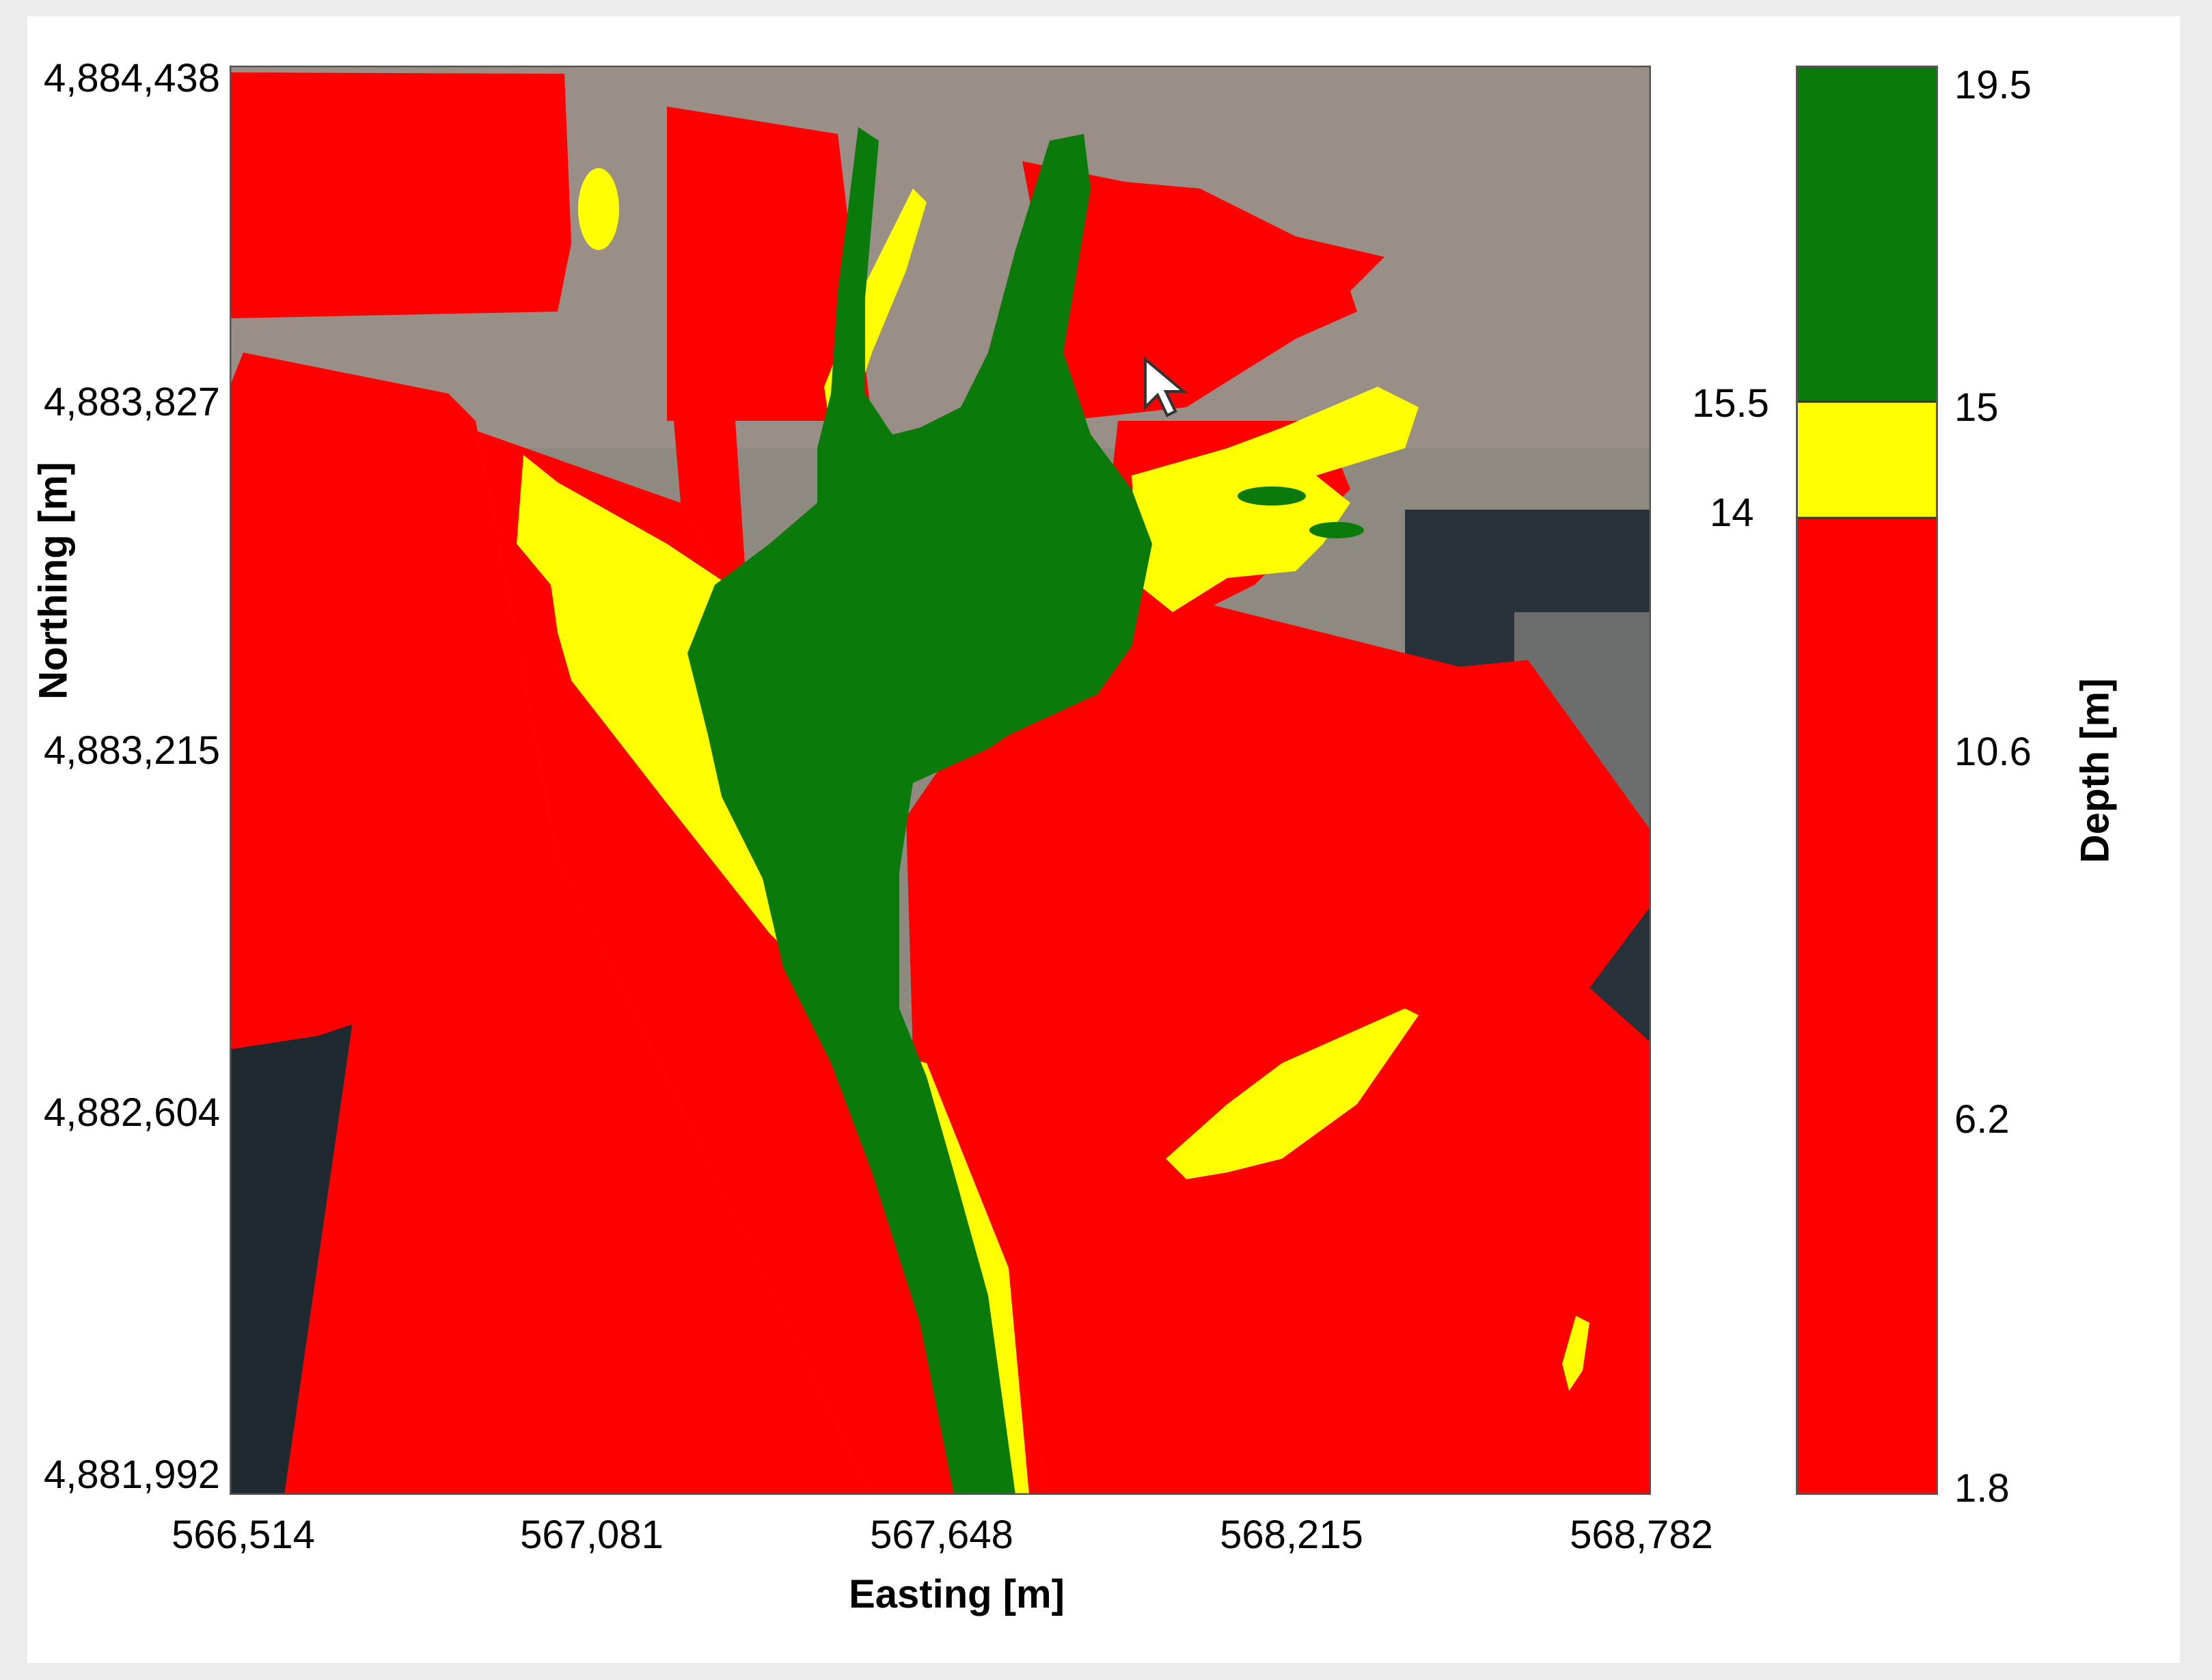 The image size is (2212, 1680). What do you see at coordinates (131, 402) in the screenshot?
I see `y-tick: 4,883,827` at bounding box center [131, 402].